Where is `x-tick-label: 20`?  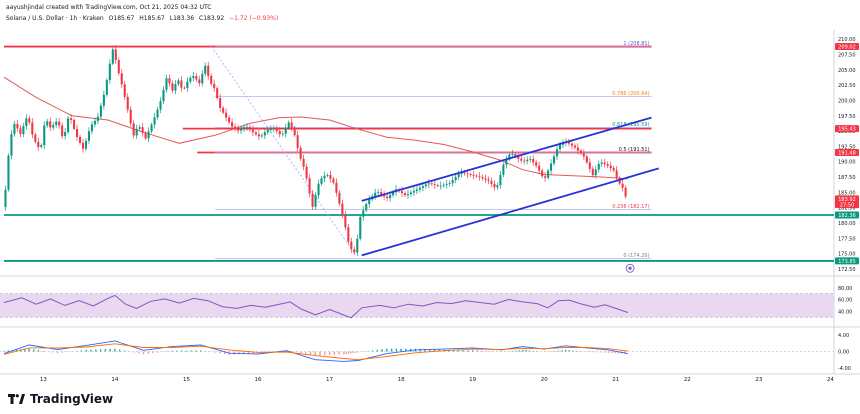 x-tick-label: 20 is located at coordinates (544, 380).